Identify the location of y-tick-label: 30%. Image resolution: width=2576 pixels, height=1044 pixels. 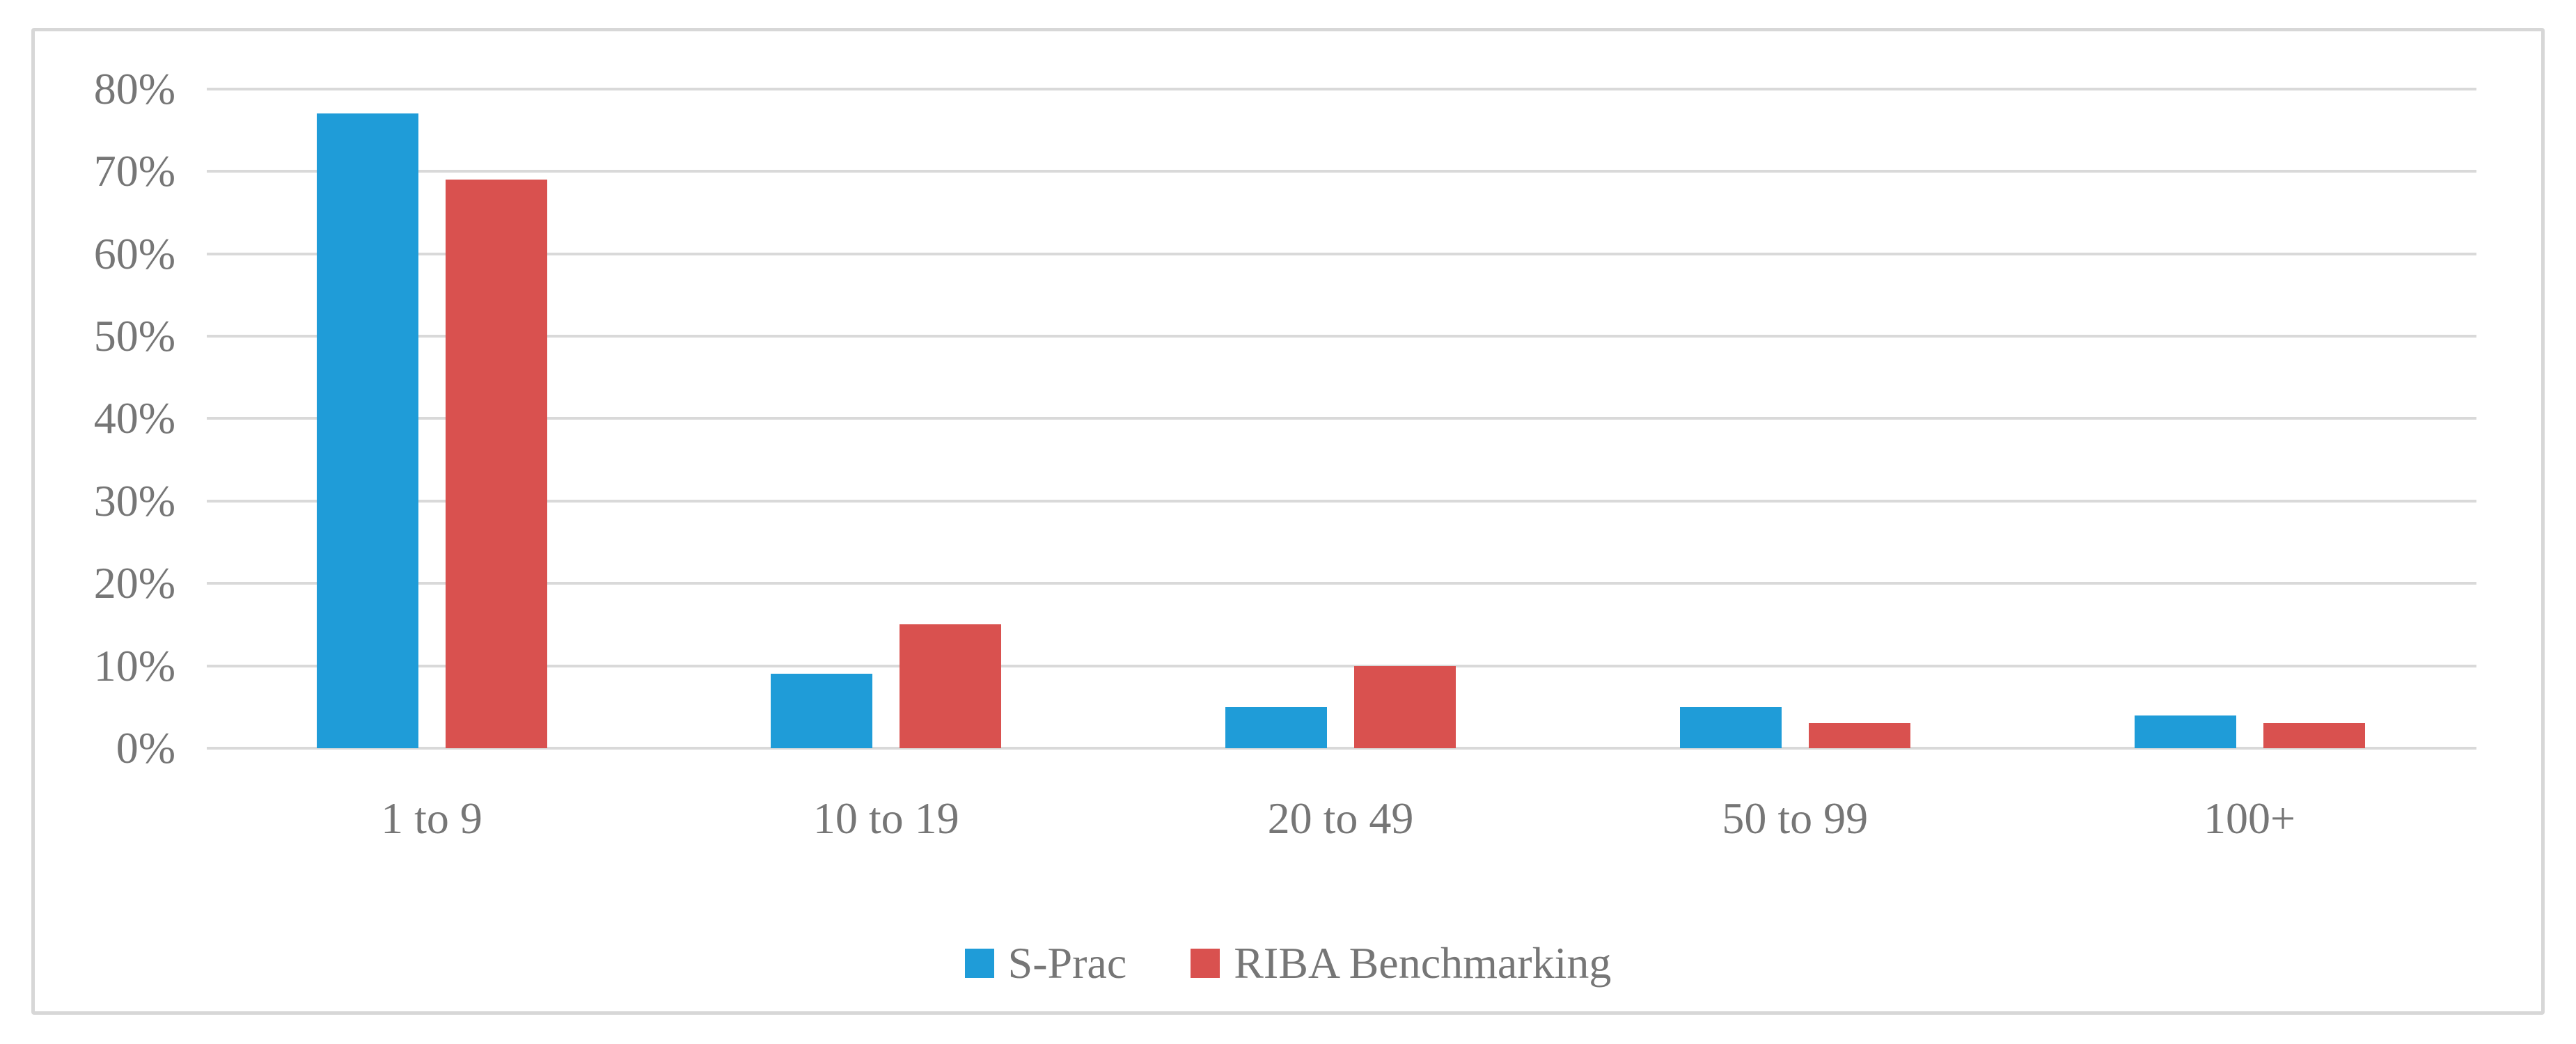
(134, 500).